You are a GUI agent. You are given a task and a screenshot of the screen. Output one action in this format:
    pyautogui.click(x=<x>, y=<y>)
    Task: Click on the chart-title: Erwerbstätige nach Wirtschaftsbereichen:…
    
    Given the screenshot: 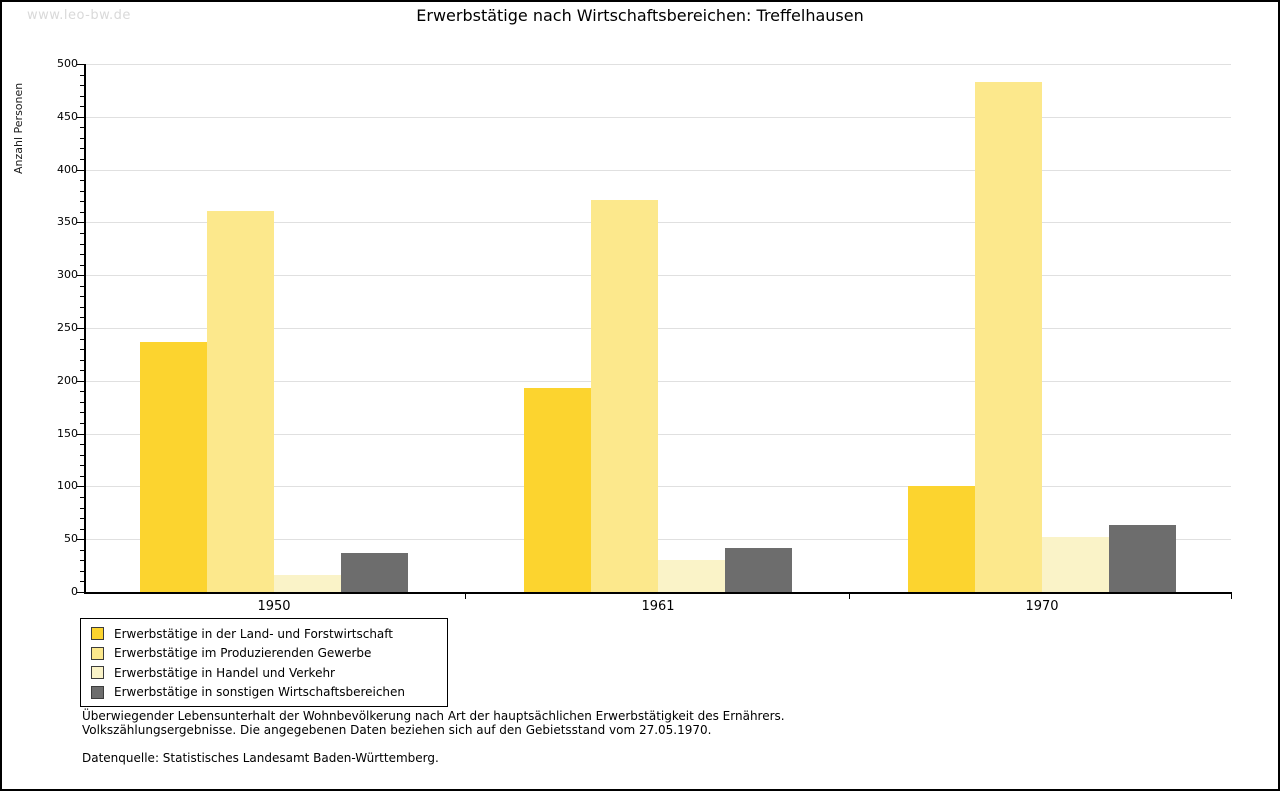 What is the action you would take?
    pyautogui.click(x=640, y=15)
    